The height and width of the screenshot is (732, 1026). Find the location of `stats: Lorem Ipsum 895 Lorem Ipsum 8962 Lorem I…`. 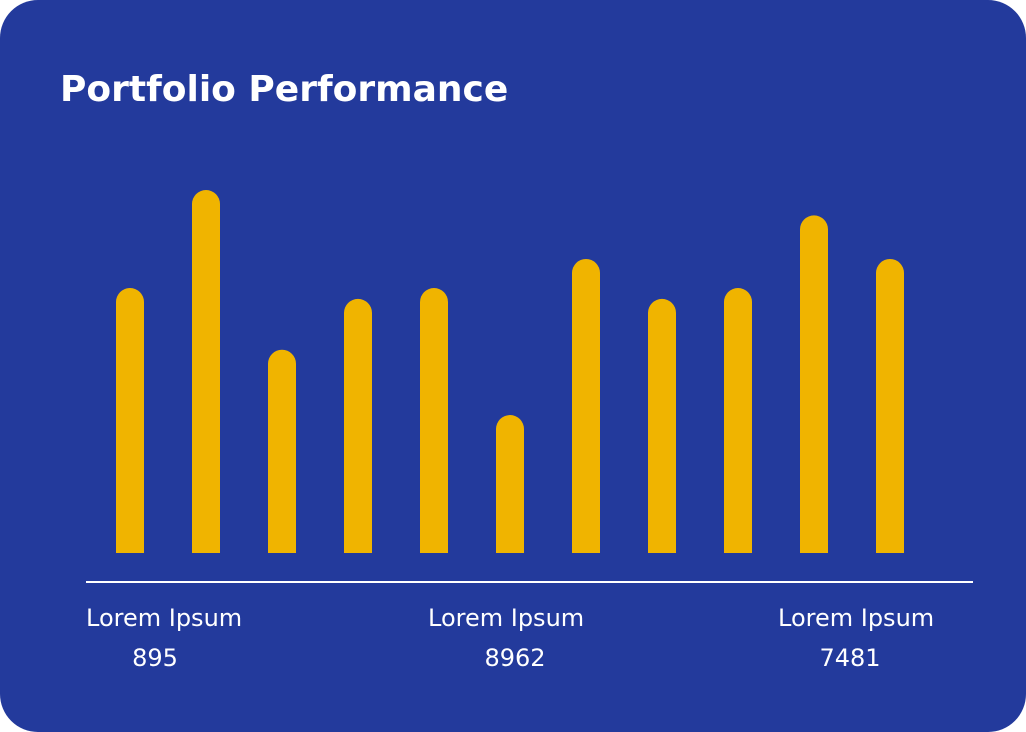

stats: Lorem Ipsum 895 Lorem Ipsum 8962 Lorem I… is located at coordinates (510, 638).